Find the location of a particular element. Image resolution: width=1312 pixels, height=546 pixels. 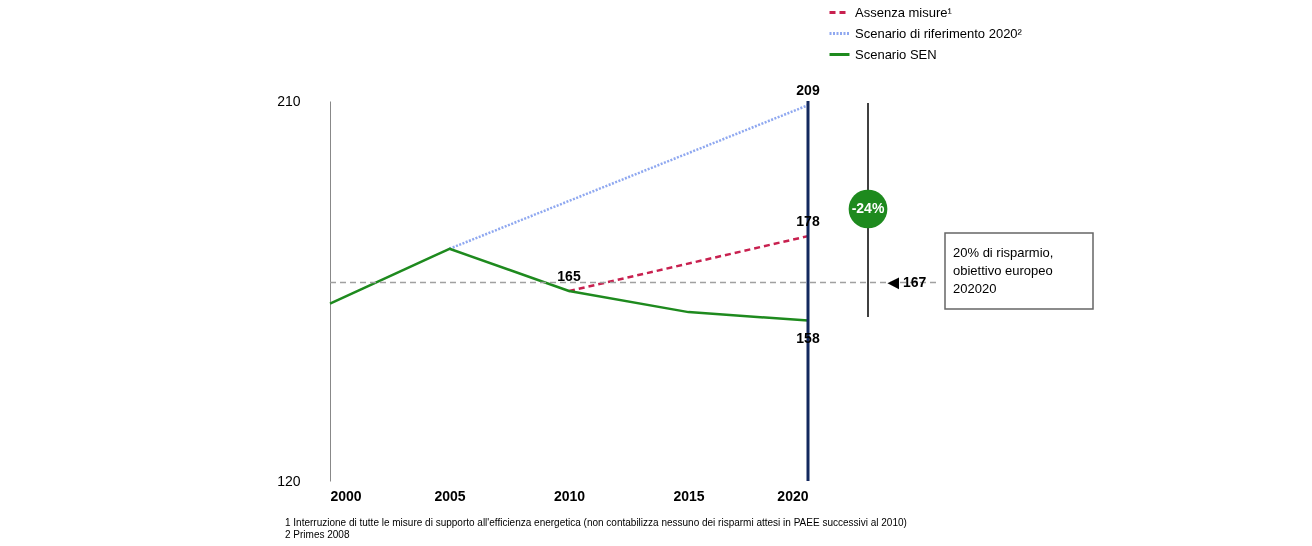

x-tick-label: 2005 is located at coordinates (450, 495).